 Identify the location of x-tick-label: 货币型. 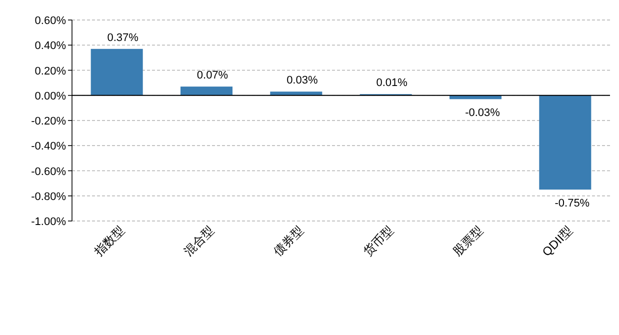
(378, 241).